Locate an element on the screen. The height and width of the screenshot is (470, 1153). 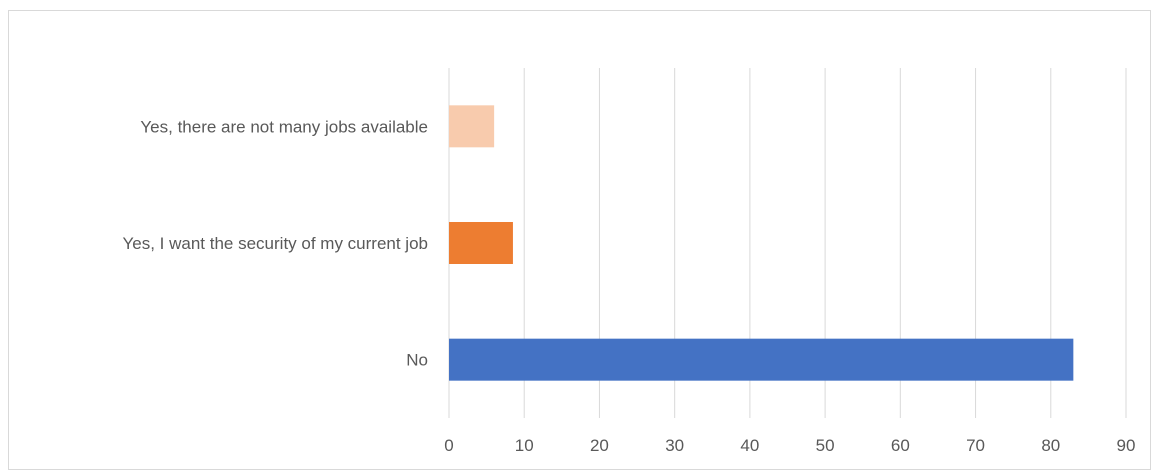
x-tick-label-90: 90 is located at coordinates (1126, 445).